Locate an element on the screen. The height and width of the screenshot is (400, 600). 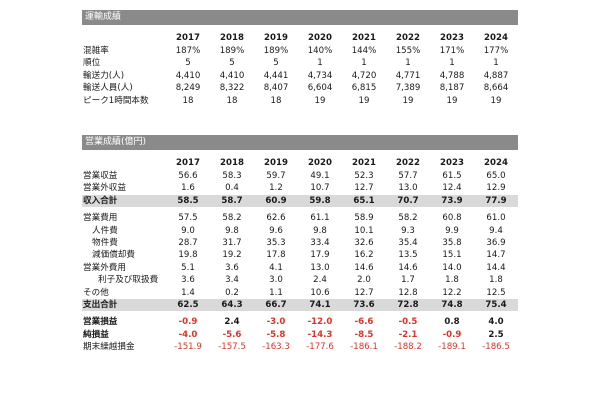
value-cell: 10.7 is located at coordinates (320, 188).